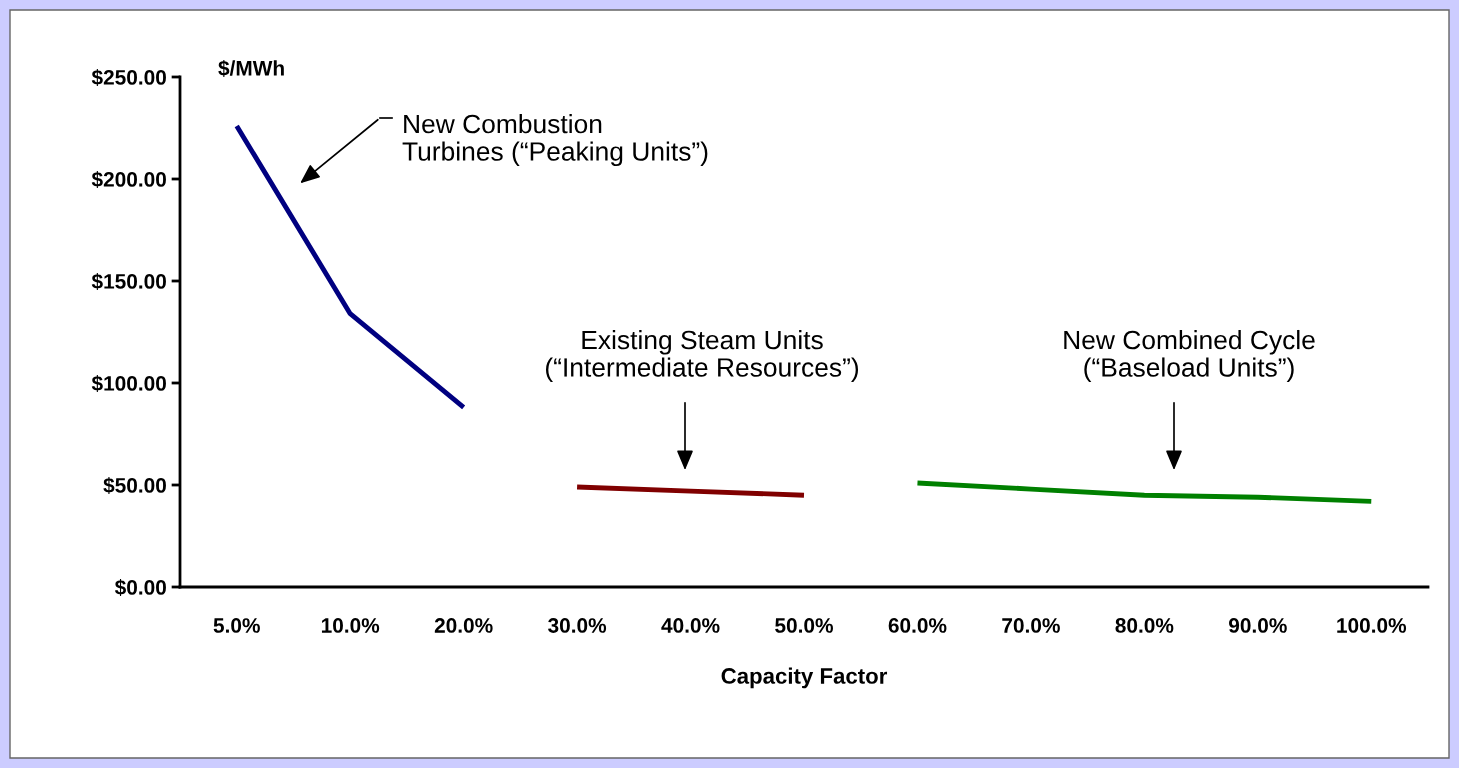 The height and width of the screenshot is (768, 1459). Describe the element at coordinates (128, 384) in the screenshot. I see `y-tick-label: $100.00` at that location.